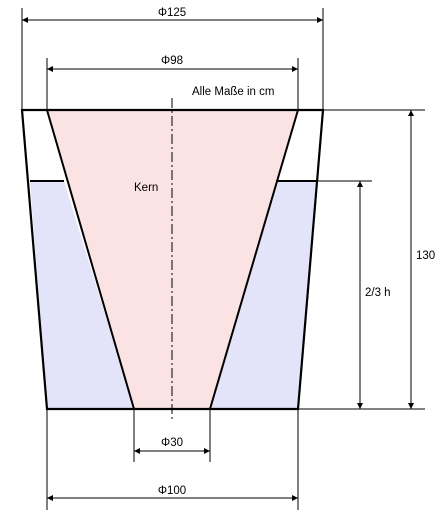  I want to click on label-core-bottom-diameter: Φ30, so click(172, 443).